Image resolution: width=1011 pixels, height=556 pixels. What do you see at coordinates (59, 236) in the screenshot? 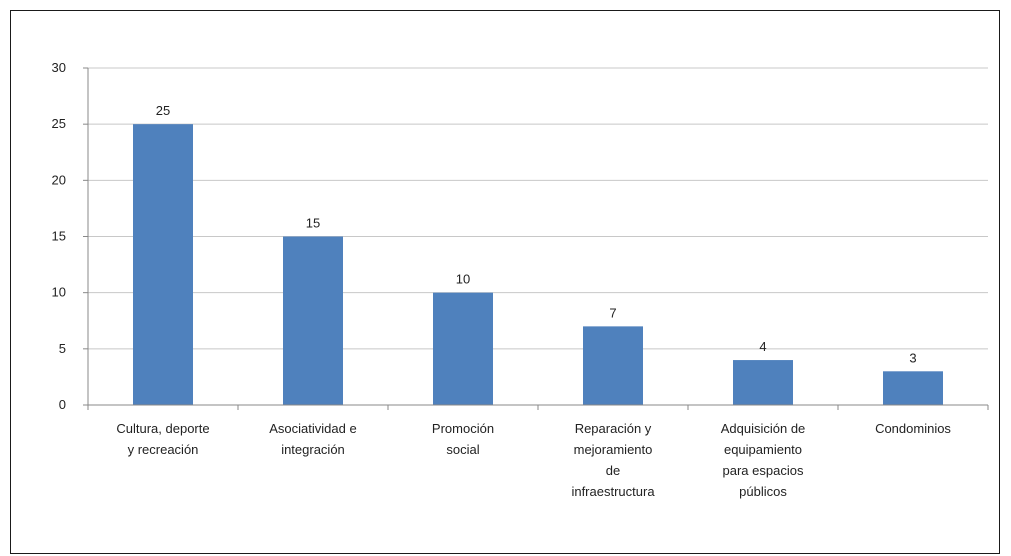
I see `y-tick-label: 15` at bounding box center [59, 236].